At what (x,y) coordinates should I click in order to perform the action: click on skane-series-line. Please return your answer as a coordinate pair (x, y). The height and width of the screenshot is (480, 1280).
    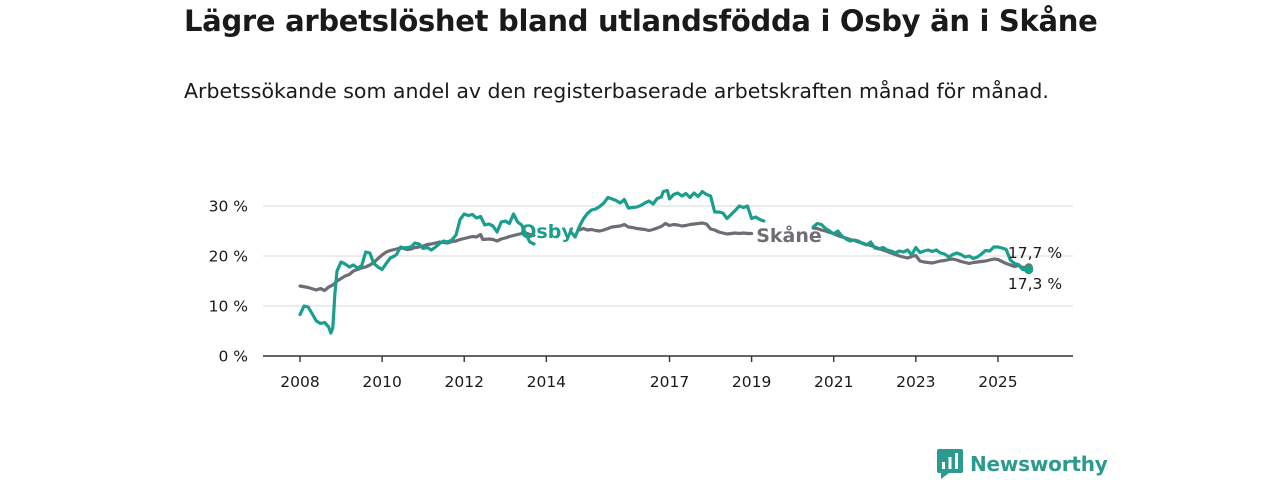
    Looking at the image, I should click on (664, 257).